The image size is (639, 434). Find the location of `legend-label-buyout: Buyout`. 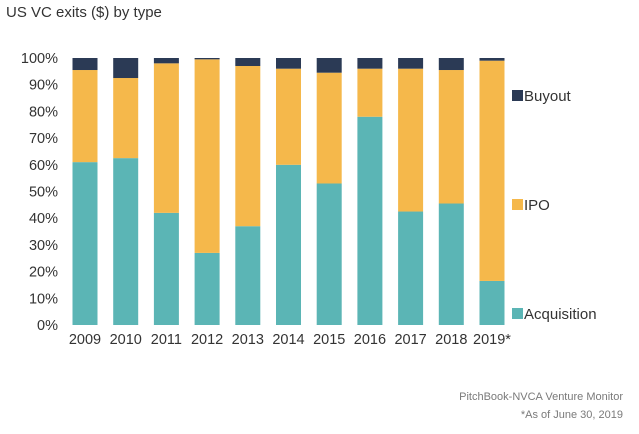

legend-label-buyout: Buyout is located at coordinates (548, 96).